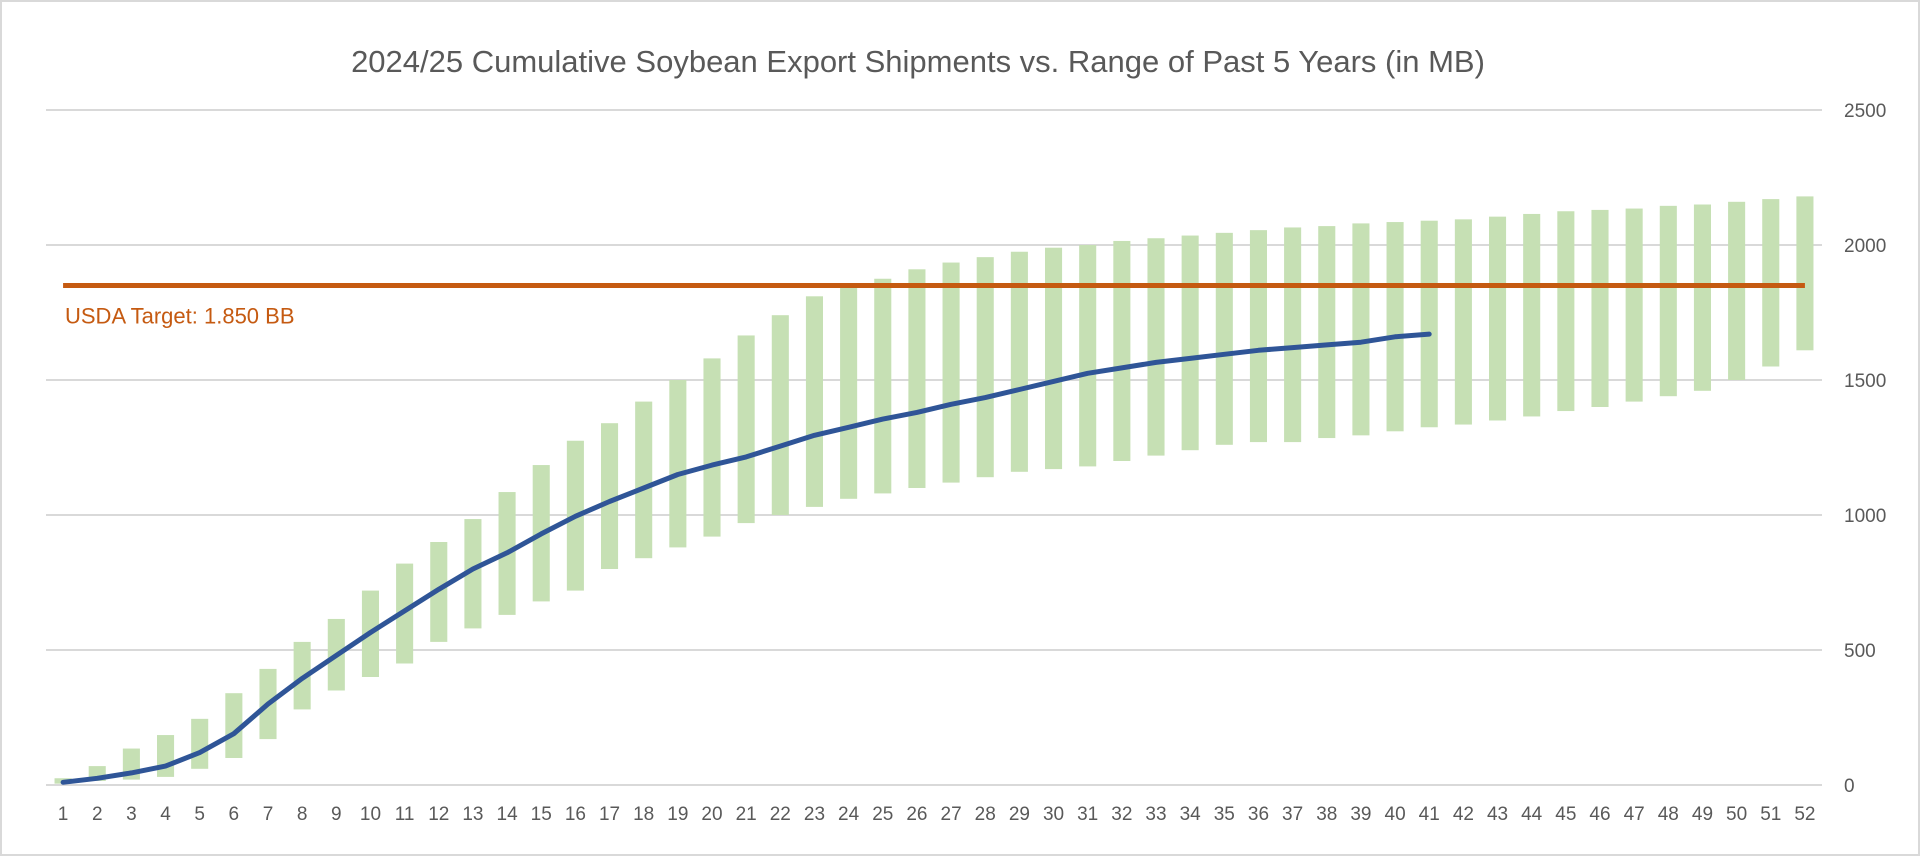 Image resolution: width=1920 pixels, height=858 pixels. I want to click on x-tick-label: 23, so click(814, 814).